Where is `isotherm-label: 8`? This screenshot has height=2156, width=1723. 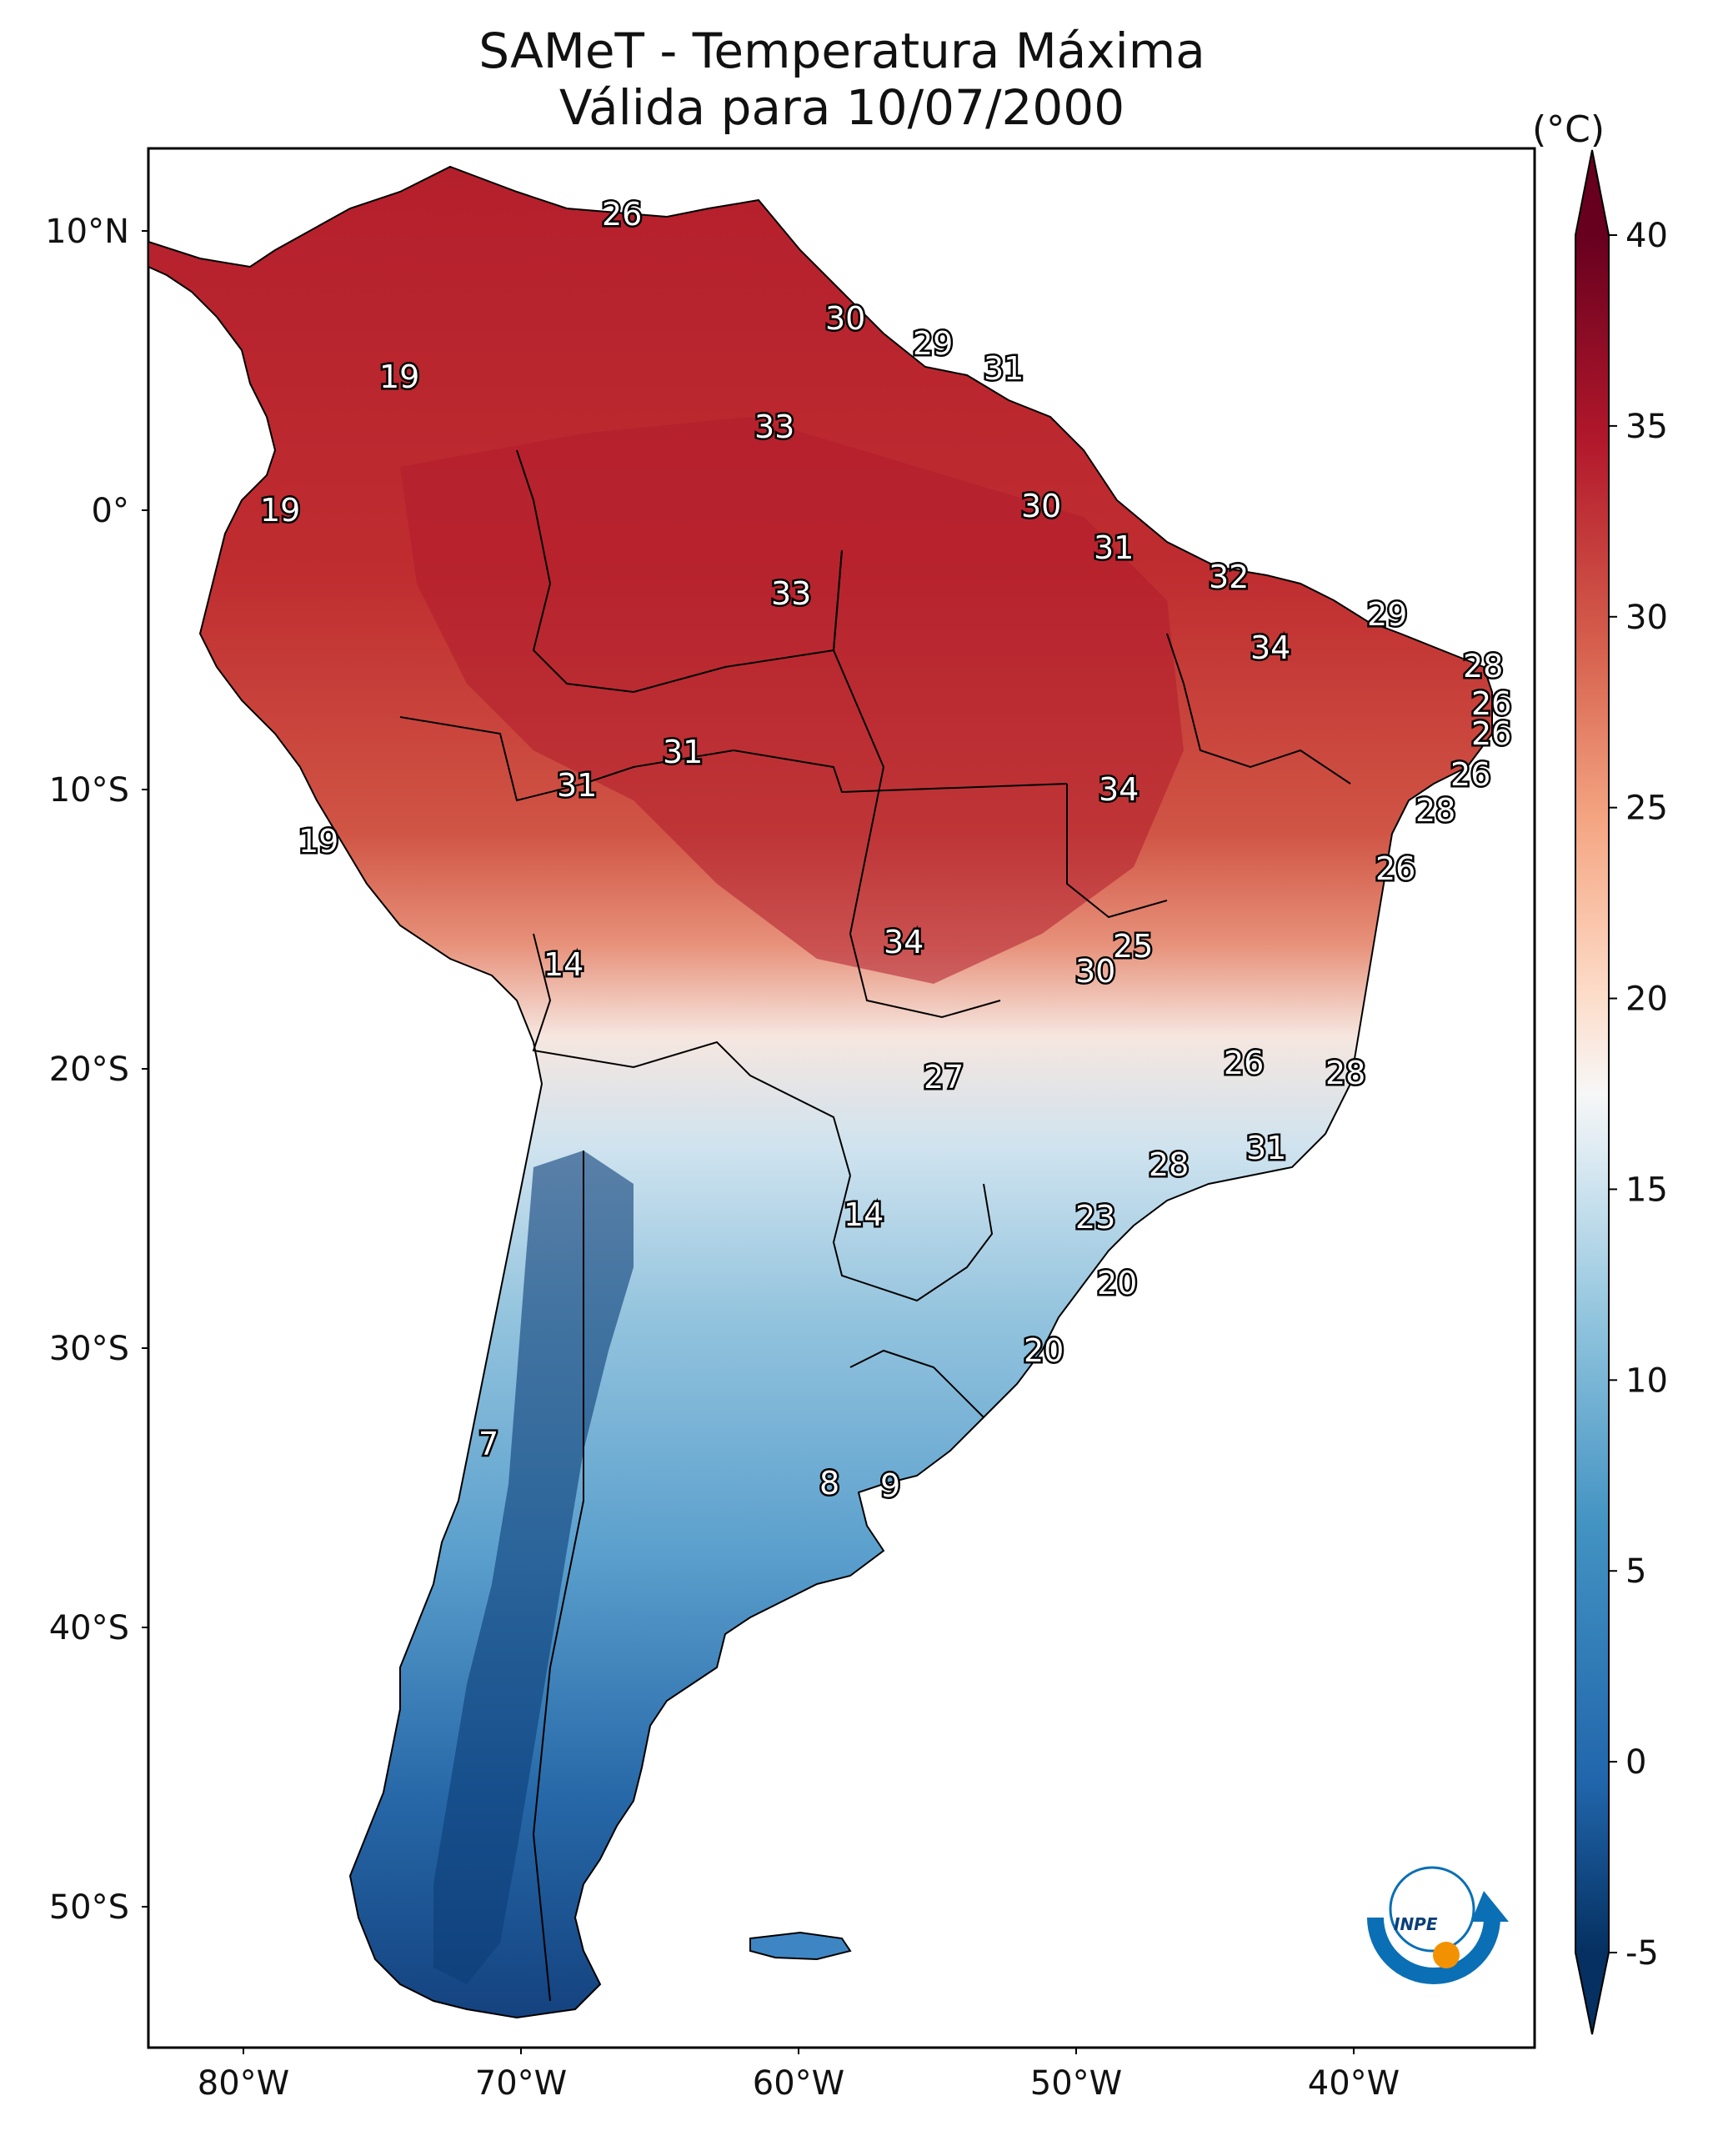
isotherm-label: 8 is located at coordinates (829, 1483).